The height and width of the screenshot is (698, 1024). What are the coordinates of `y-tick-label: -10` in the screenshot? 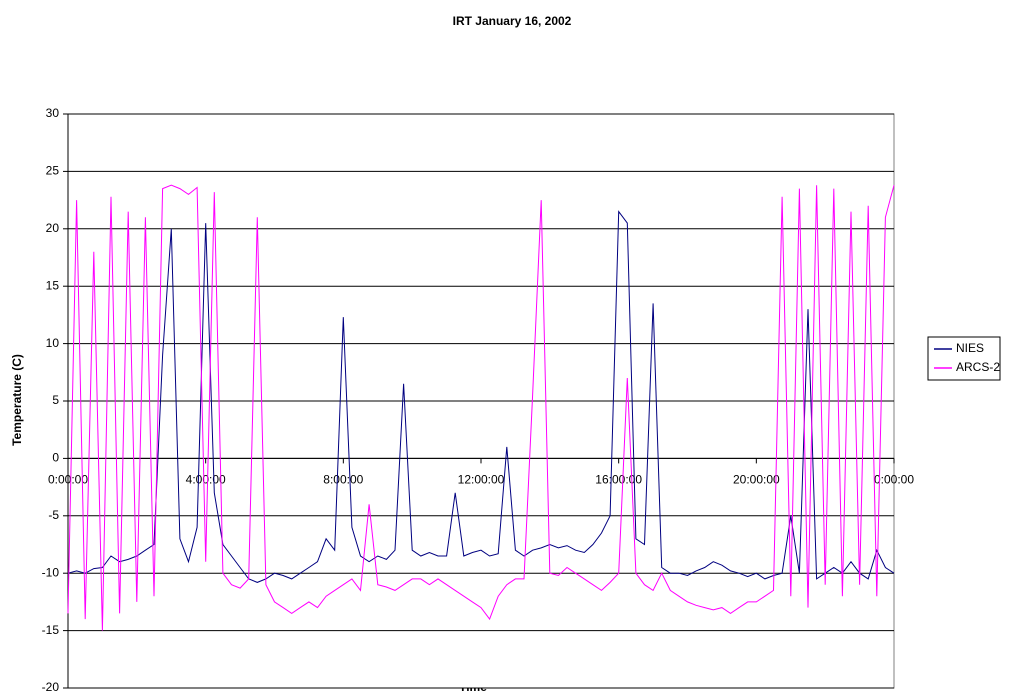 It's located at (51, 572).